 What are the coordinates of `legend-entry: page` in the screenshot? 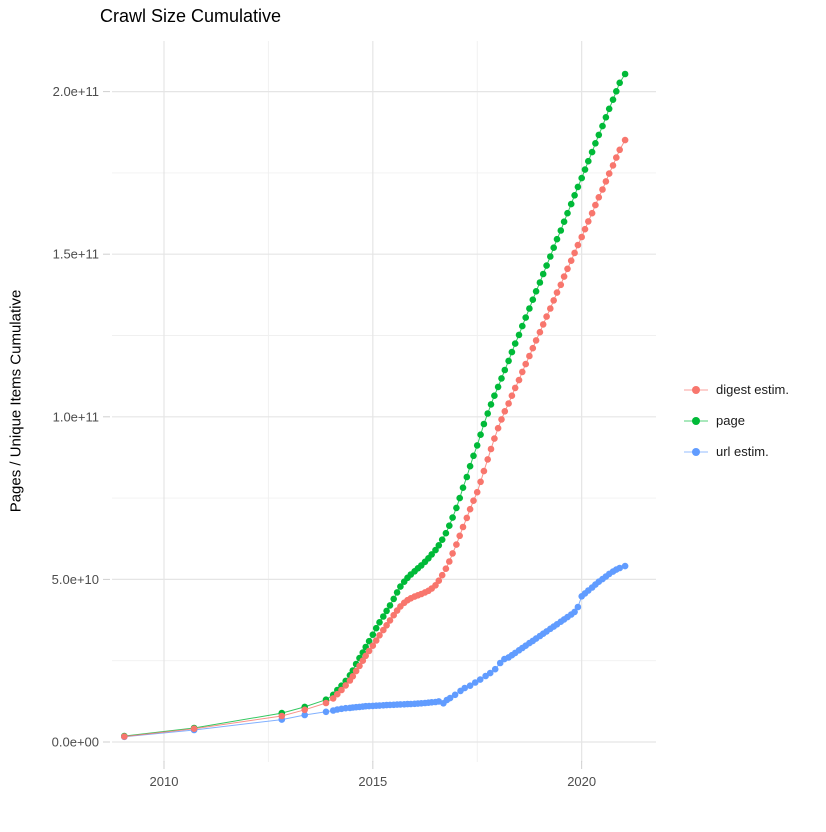 It's located at (736, 420).